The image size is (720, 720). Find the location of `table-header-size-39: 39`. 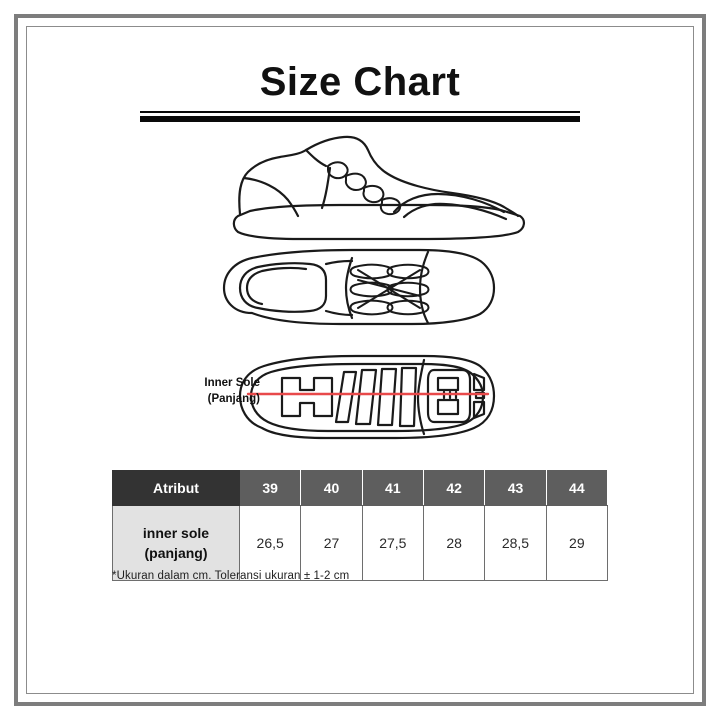

table-header-size-39: 39 is located at coordinates (270, 488).